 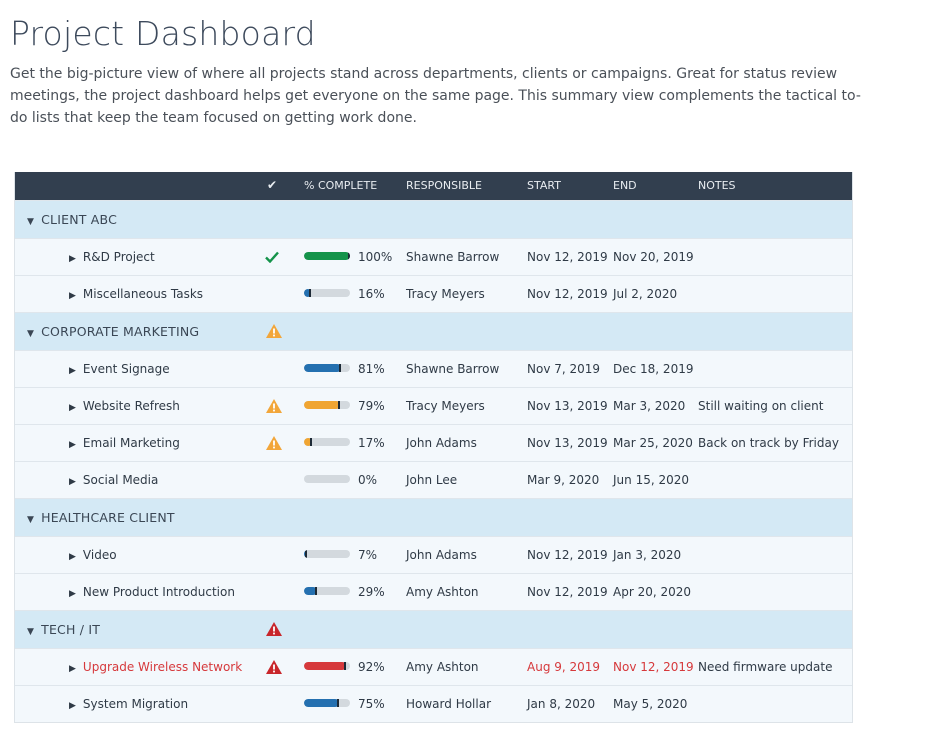 I want to click on end-date: Mar 3, 2020, so click(x=649, y=406).